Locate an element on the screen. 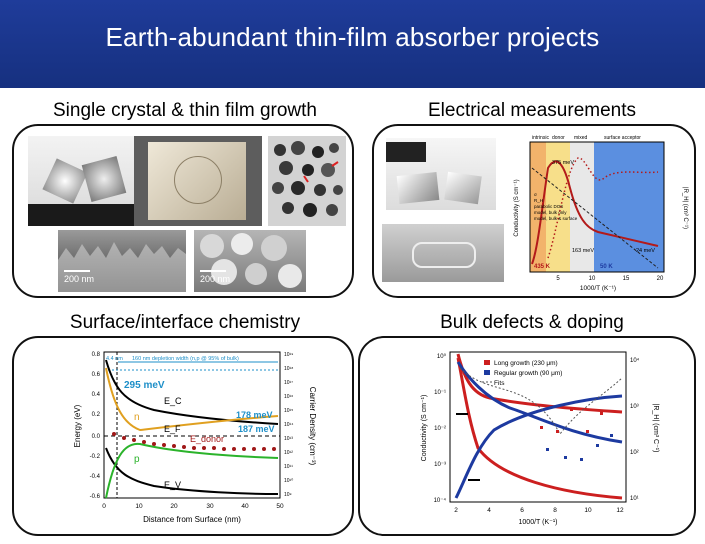 The width and height of the screenshot is (705, 544). bulk-title: Bulk defects & doping is located at coordinates (532, 322).